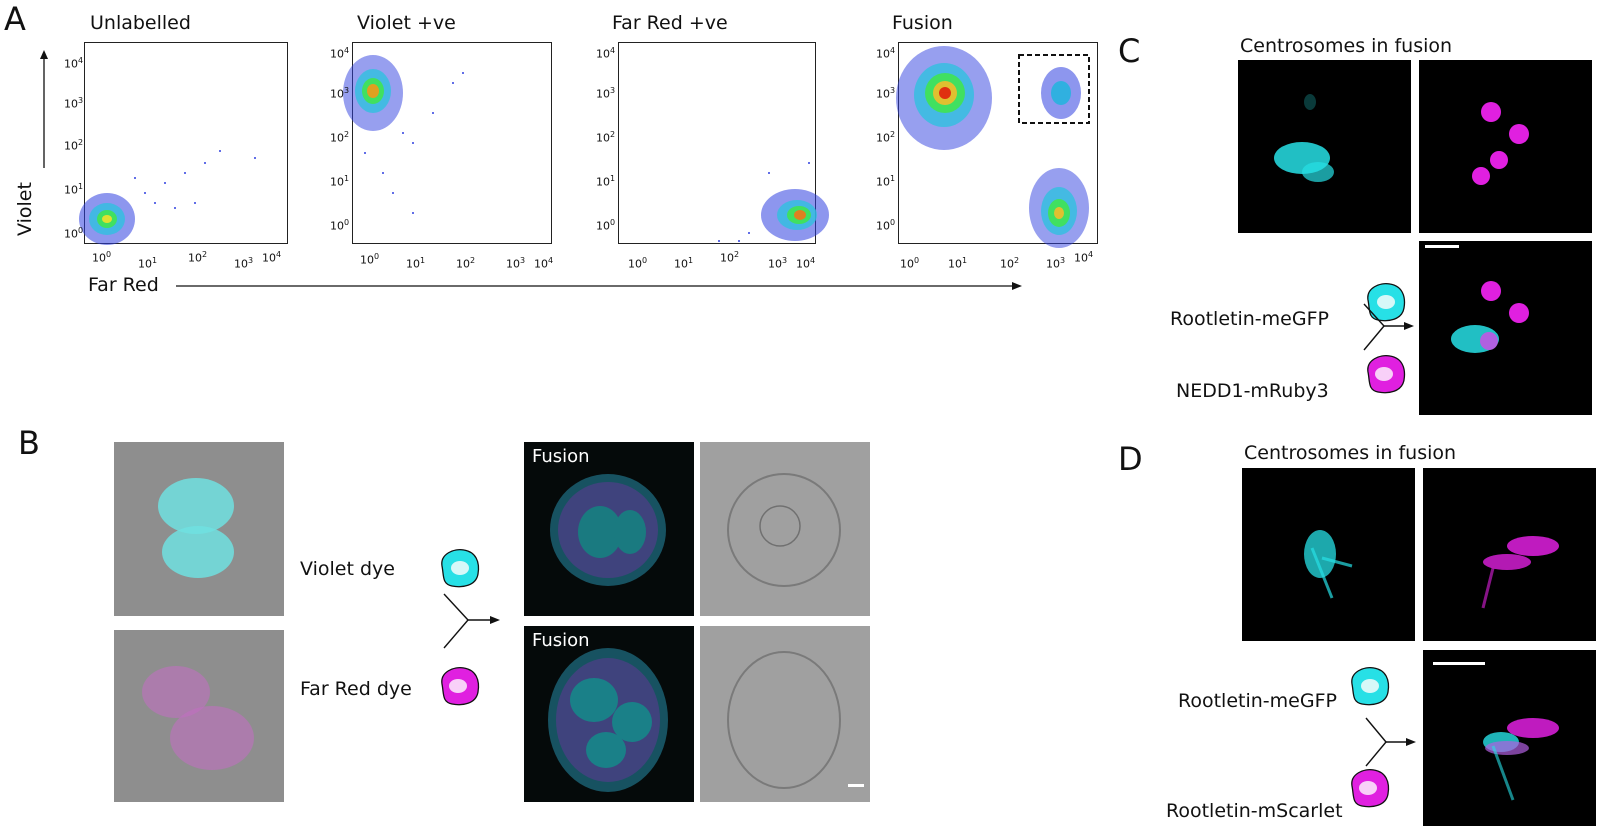 This screenshot has height=830, width=1600. What do you see at coordinates (44, 109) in the screenshot?
I see `violet-axis-arrow` at bounding box center [44, 109].